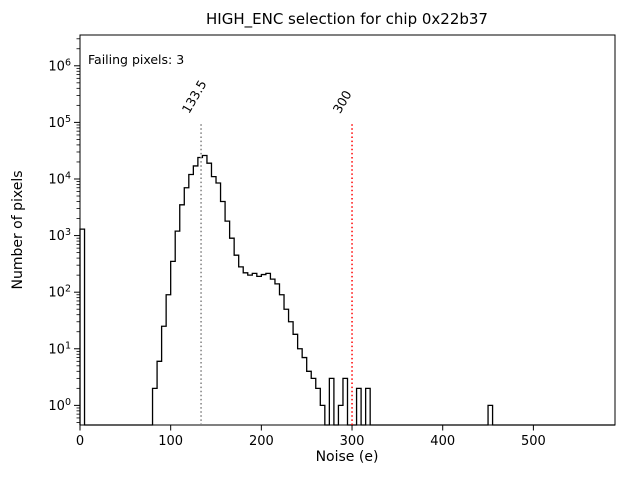 Image resolution: width=640 pixels, height=480 pixels. I want to click on x-tick-label: 400, so click(442, 441).